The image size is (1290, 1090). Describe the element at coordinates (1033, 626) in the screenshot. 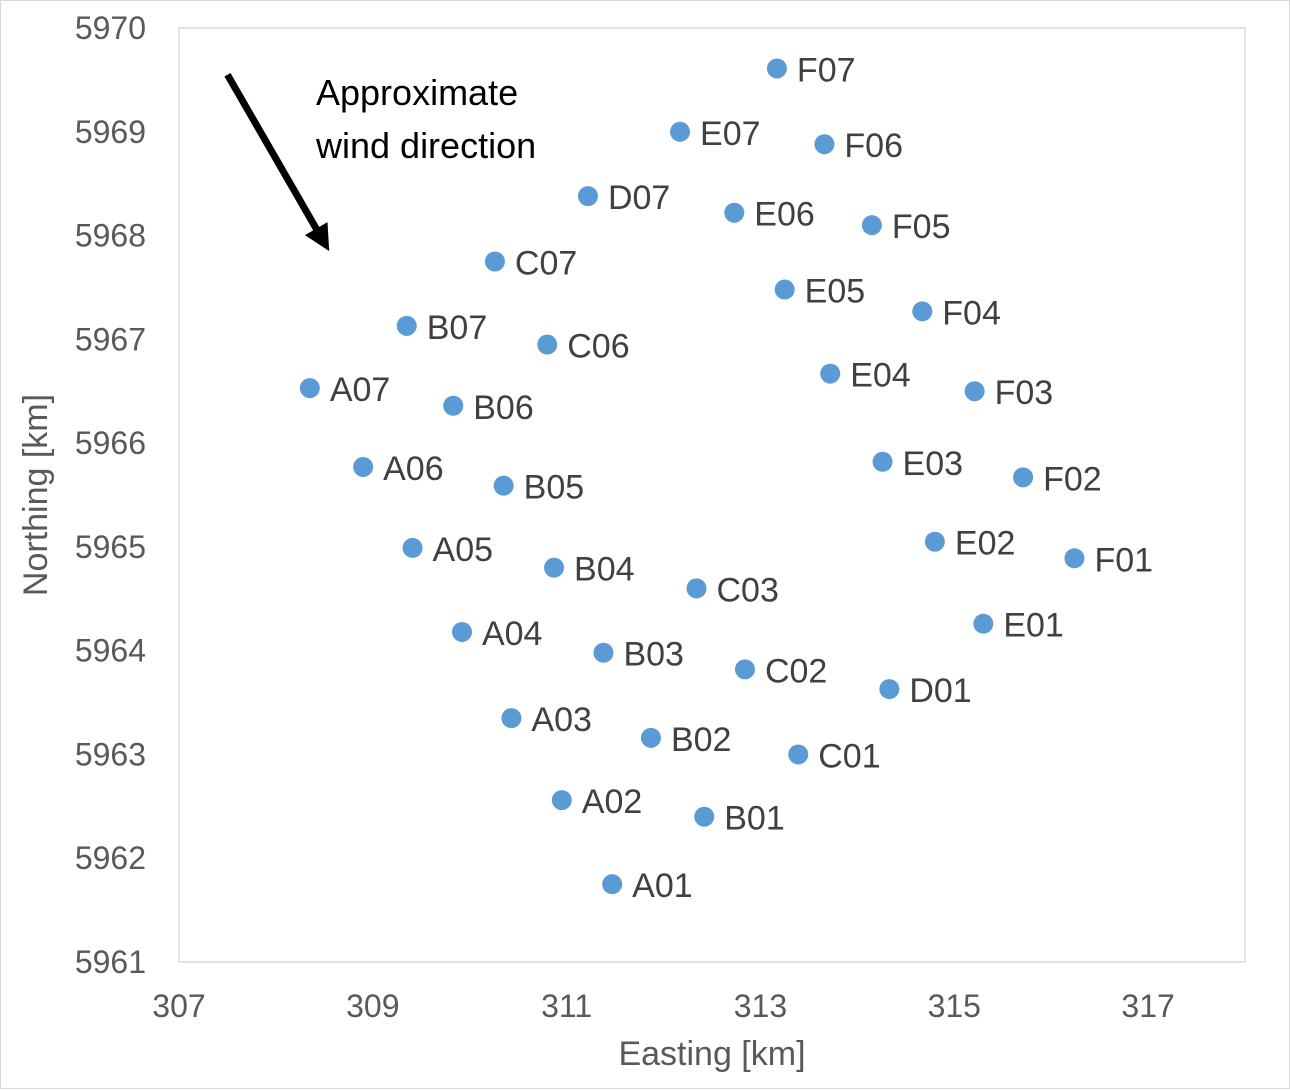

I see `data-label-e01: E01` at that location.